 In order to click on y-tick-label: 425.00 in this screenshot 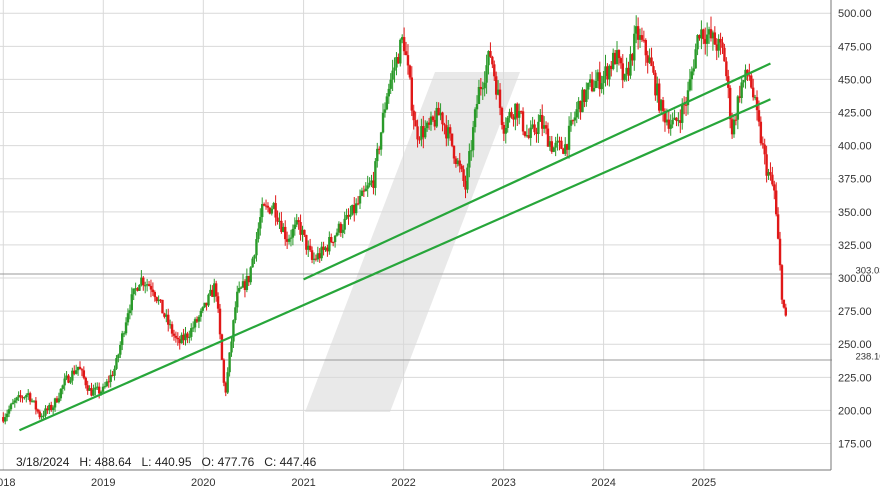, I will do `click(855, 114)`.